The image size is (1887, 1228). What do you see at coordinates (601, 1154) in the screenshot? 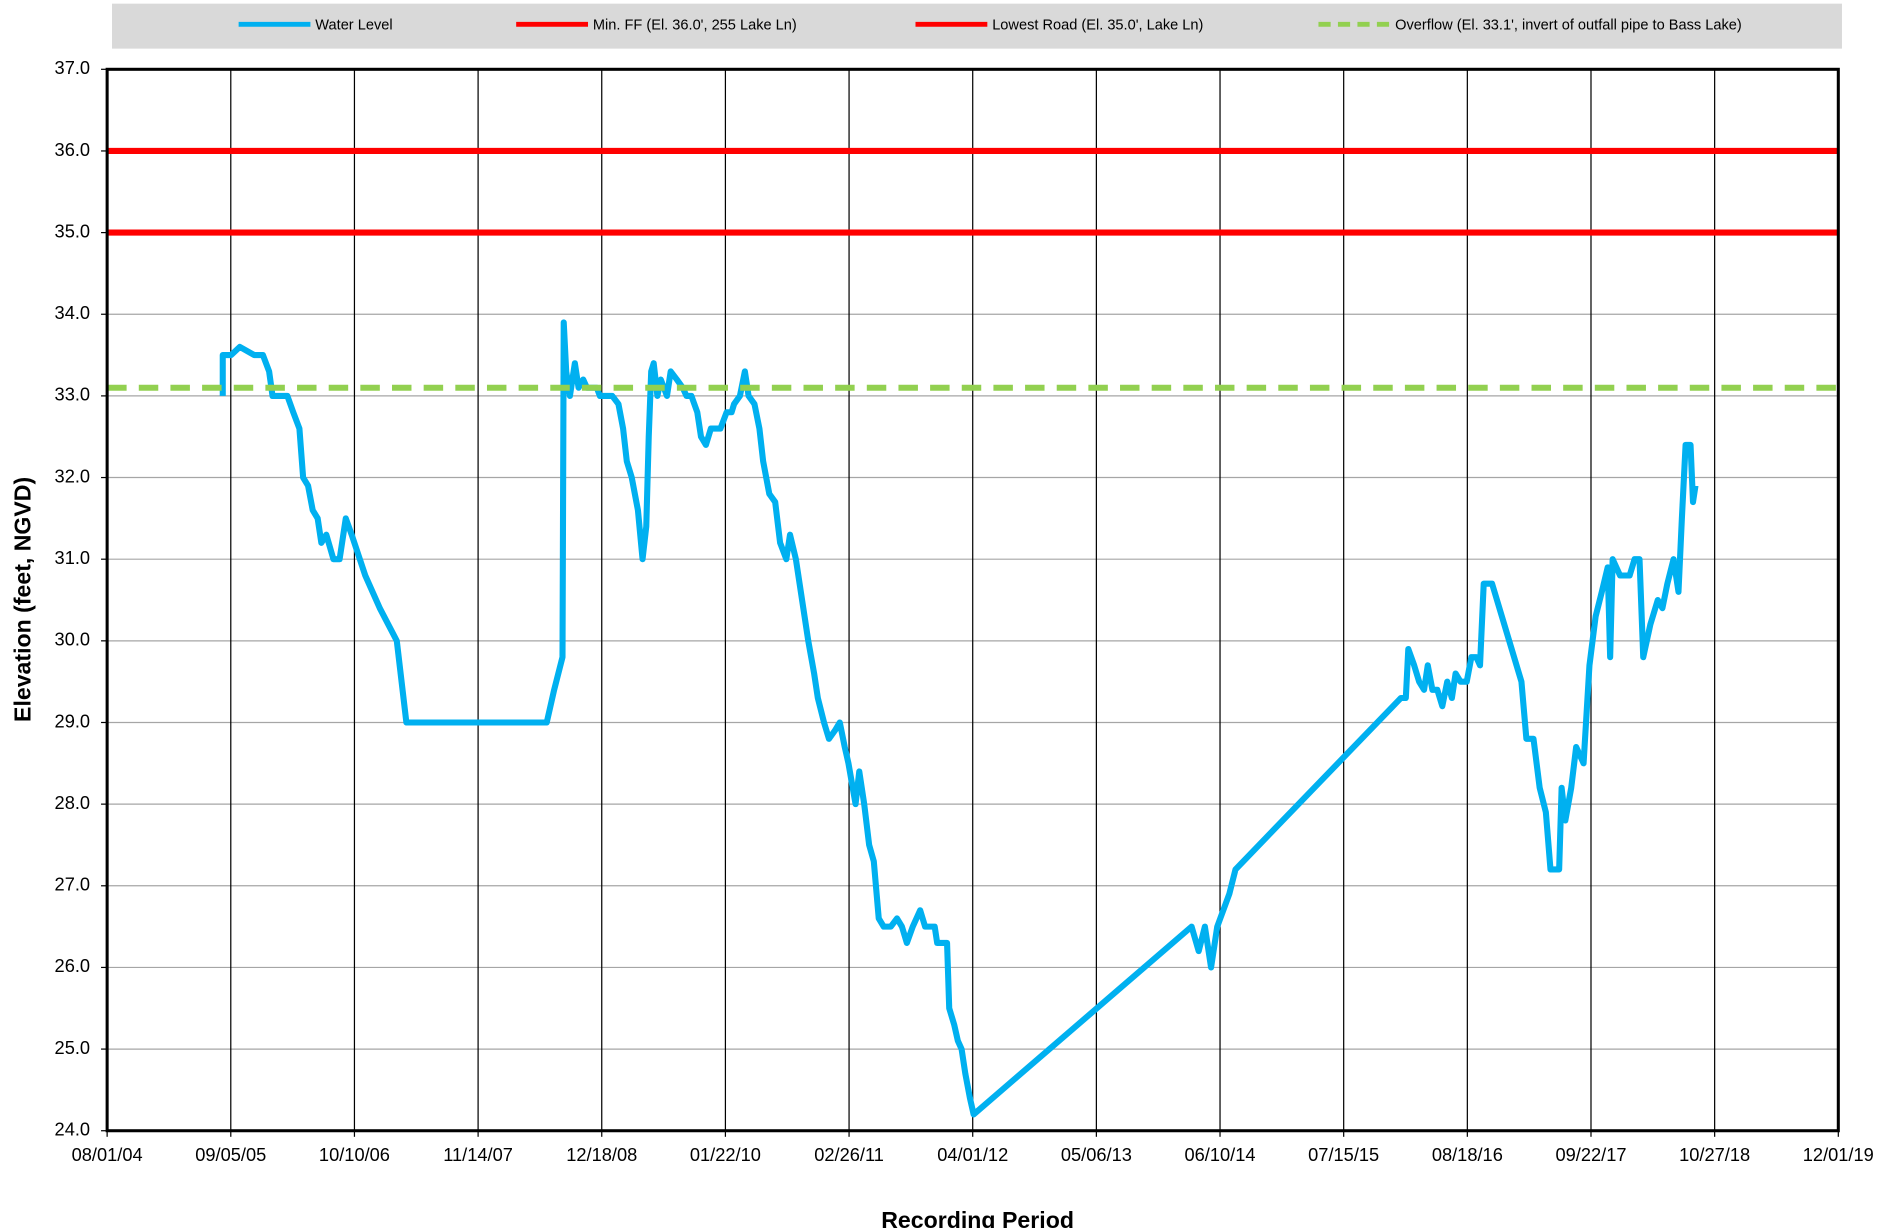
I see `x-tick-label: 12/18/08` at bounding box center [601, 1154].